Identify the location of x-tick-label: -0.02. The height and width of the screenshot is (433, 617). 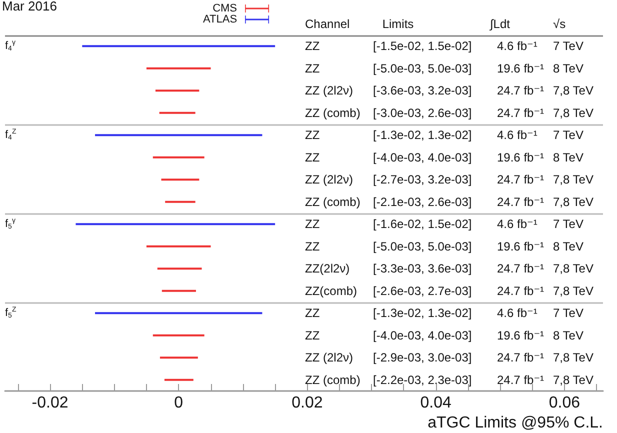
(50, 403).